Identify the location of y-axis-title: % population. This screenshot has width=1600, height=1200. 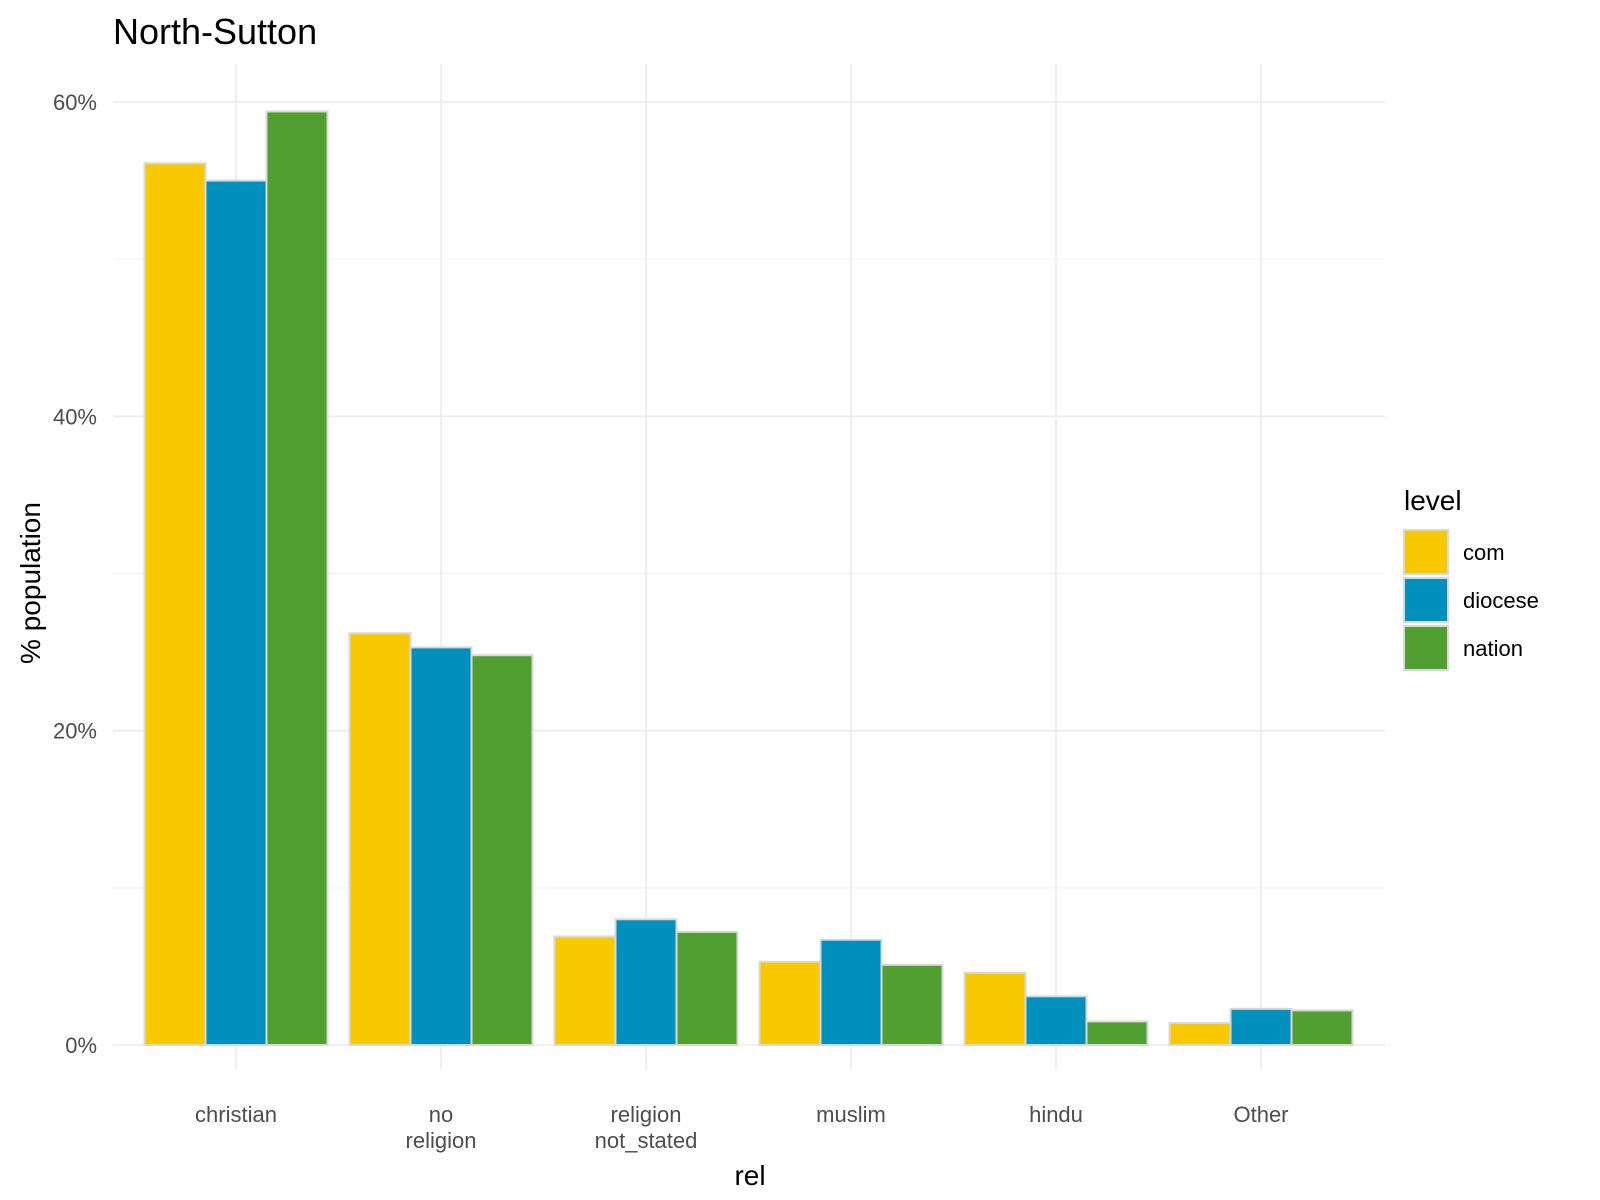
(30, 583).